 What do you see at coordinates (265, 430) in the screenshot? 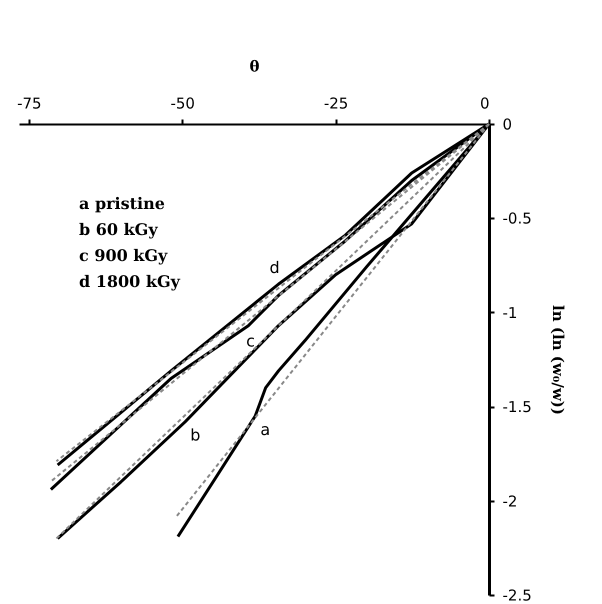
I see `annotation: a` at bounding box center [265, 430].